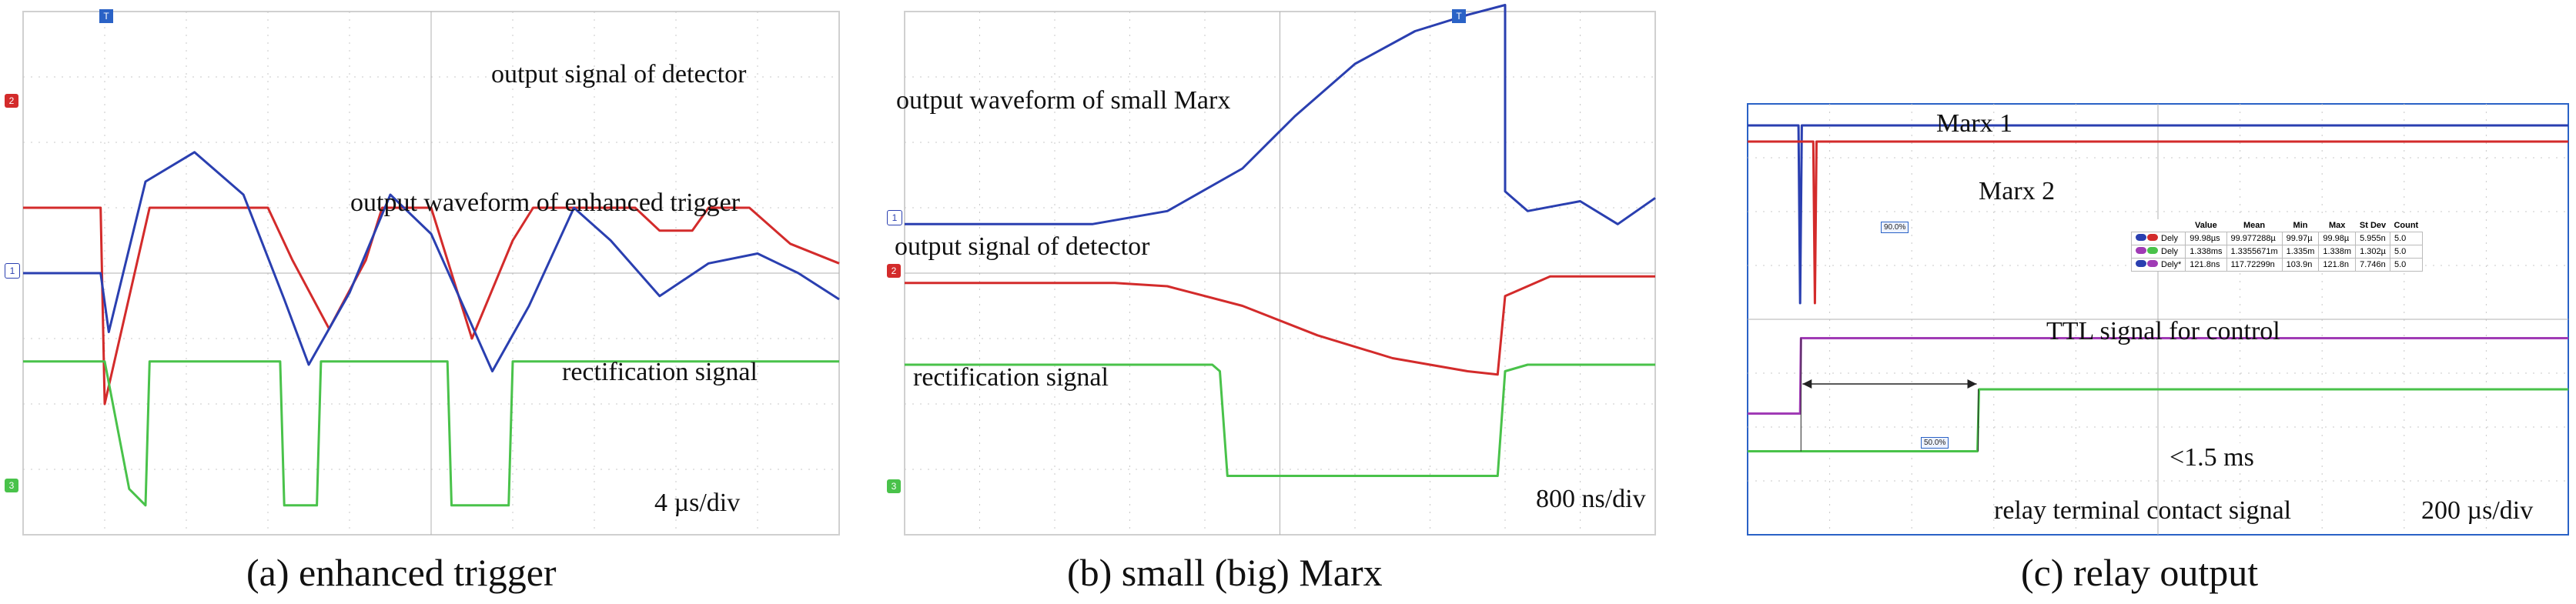  I want to click on scale-a: 4 µs/div, so click(697, 503).